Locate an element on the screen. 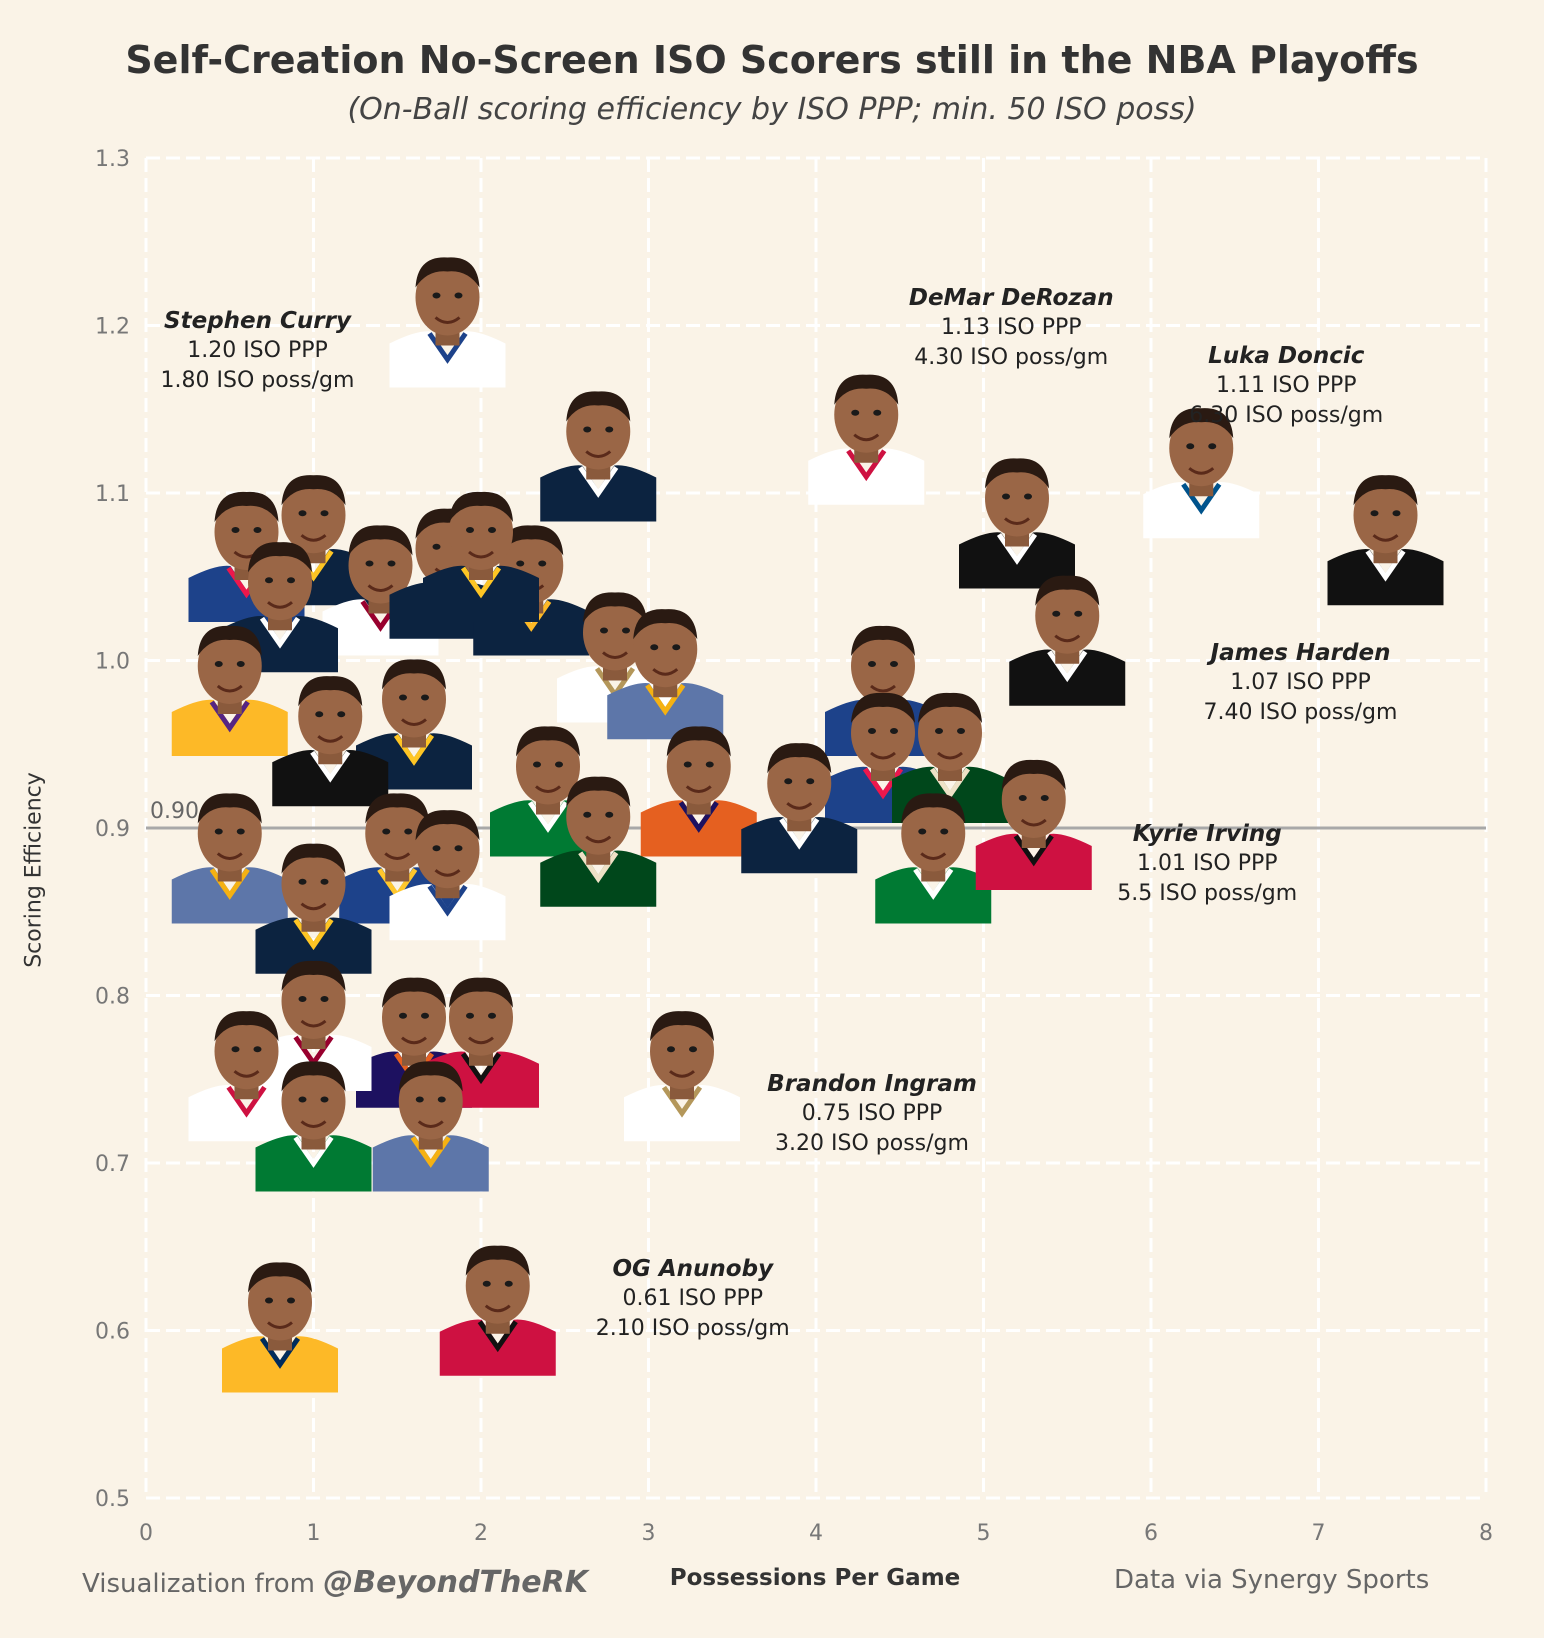 Image resolution: width=1544 pixels, height=1638 pixels. x-tick-label: 3 is located at coordinates (649, 1533).